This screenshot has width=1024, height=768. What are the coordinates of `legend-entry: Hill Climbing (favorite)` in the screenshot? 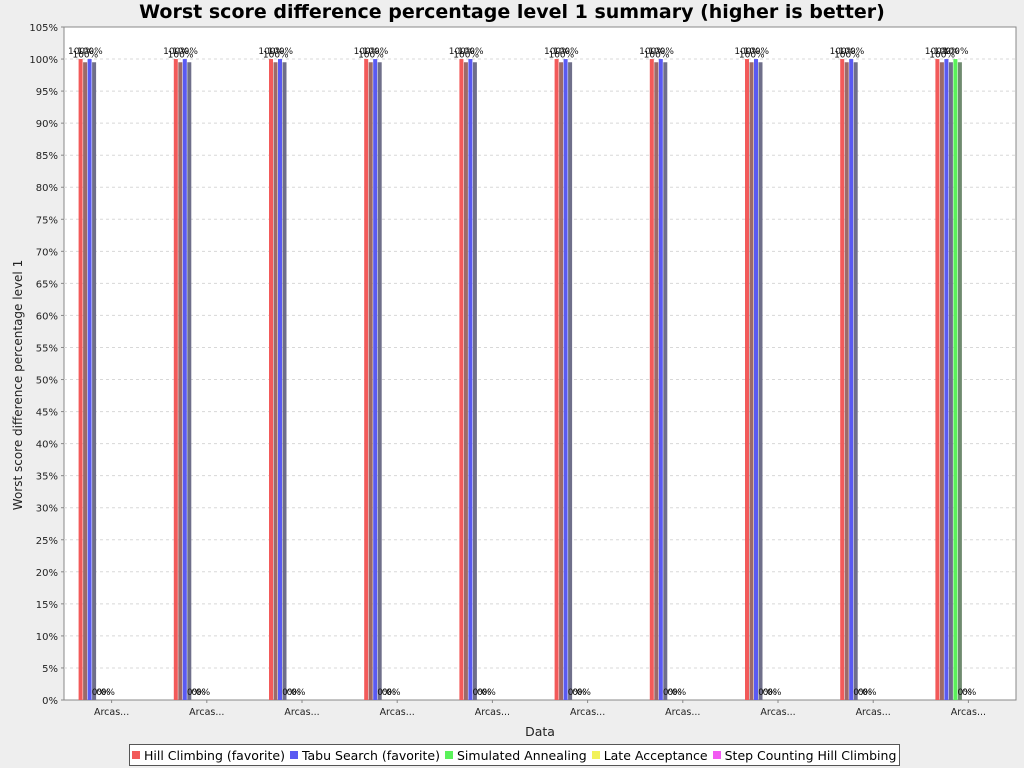 It's located at (208, 755).